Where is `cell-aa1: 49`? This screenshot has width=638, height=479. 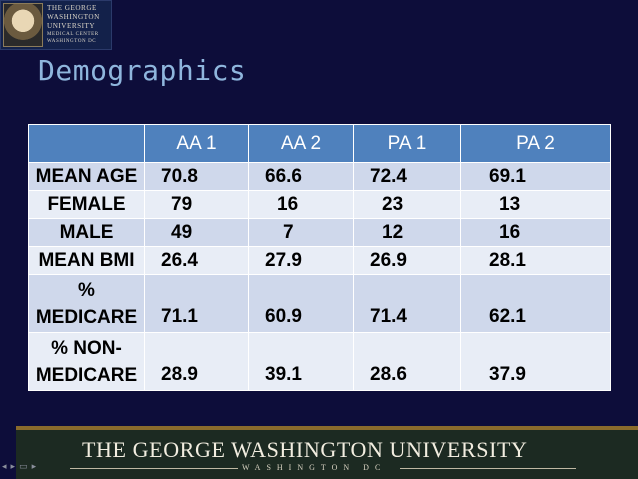 cell-aa1: 49 is located at coordinates (196, 232).